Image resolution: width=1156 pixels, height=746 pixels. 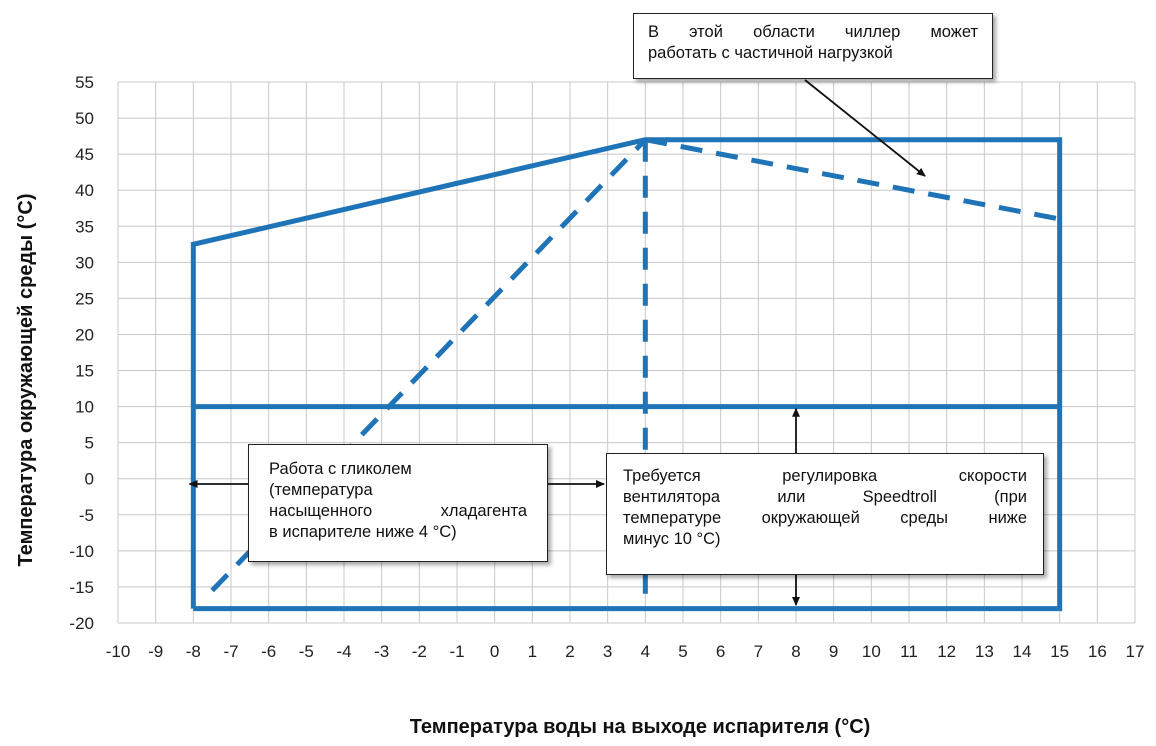 I want to click on y-tick-label: -5, so click(x=86, y=515).